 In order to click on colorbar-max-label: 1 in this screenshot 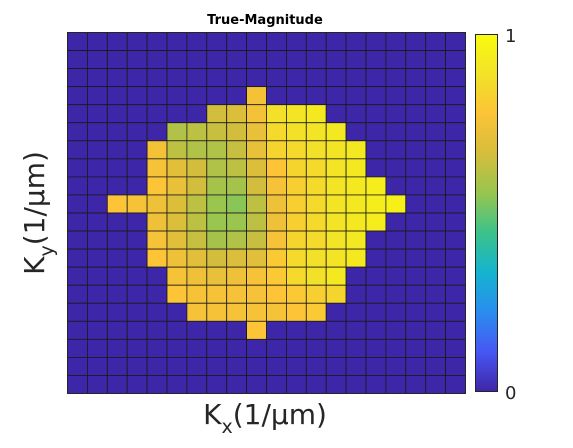, I will do `click(510, 36)`.